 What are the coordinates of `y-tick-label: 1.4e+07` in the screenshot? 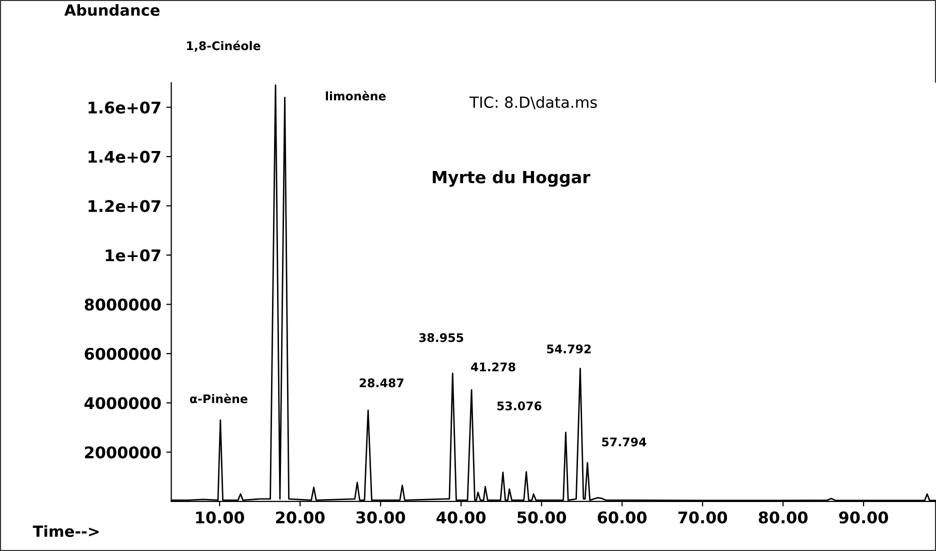 It's located at (124, 156).